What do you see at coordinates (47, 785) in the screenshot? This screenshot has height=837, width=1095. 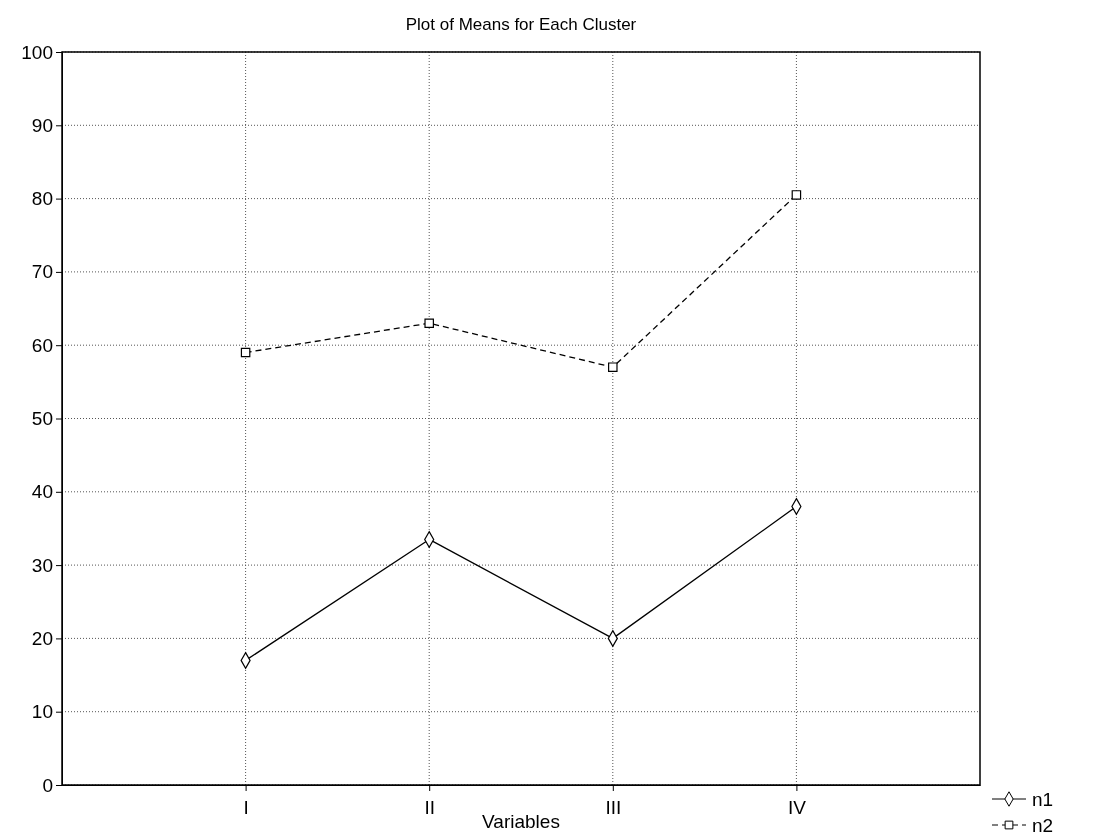 I see `y-tick-label: 0` at bounding box center [47, 785].